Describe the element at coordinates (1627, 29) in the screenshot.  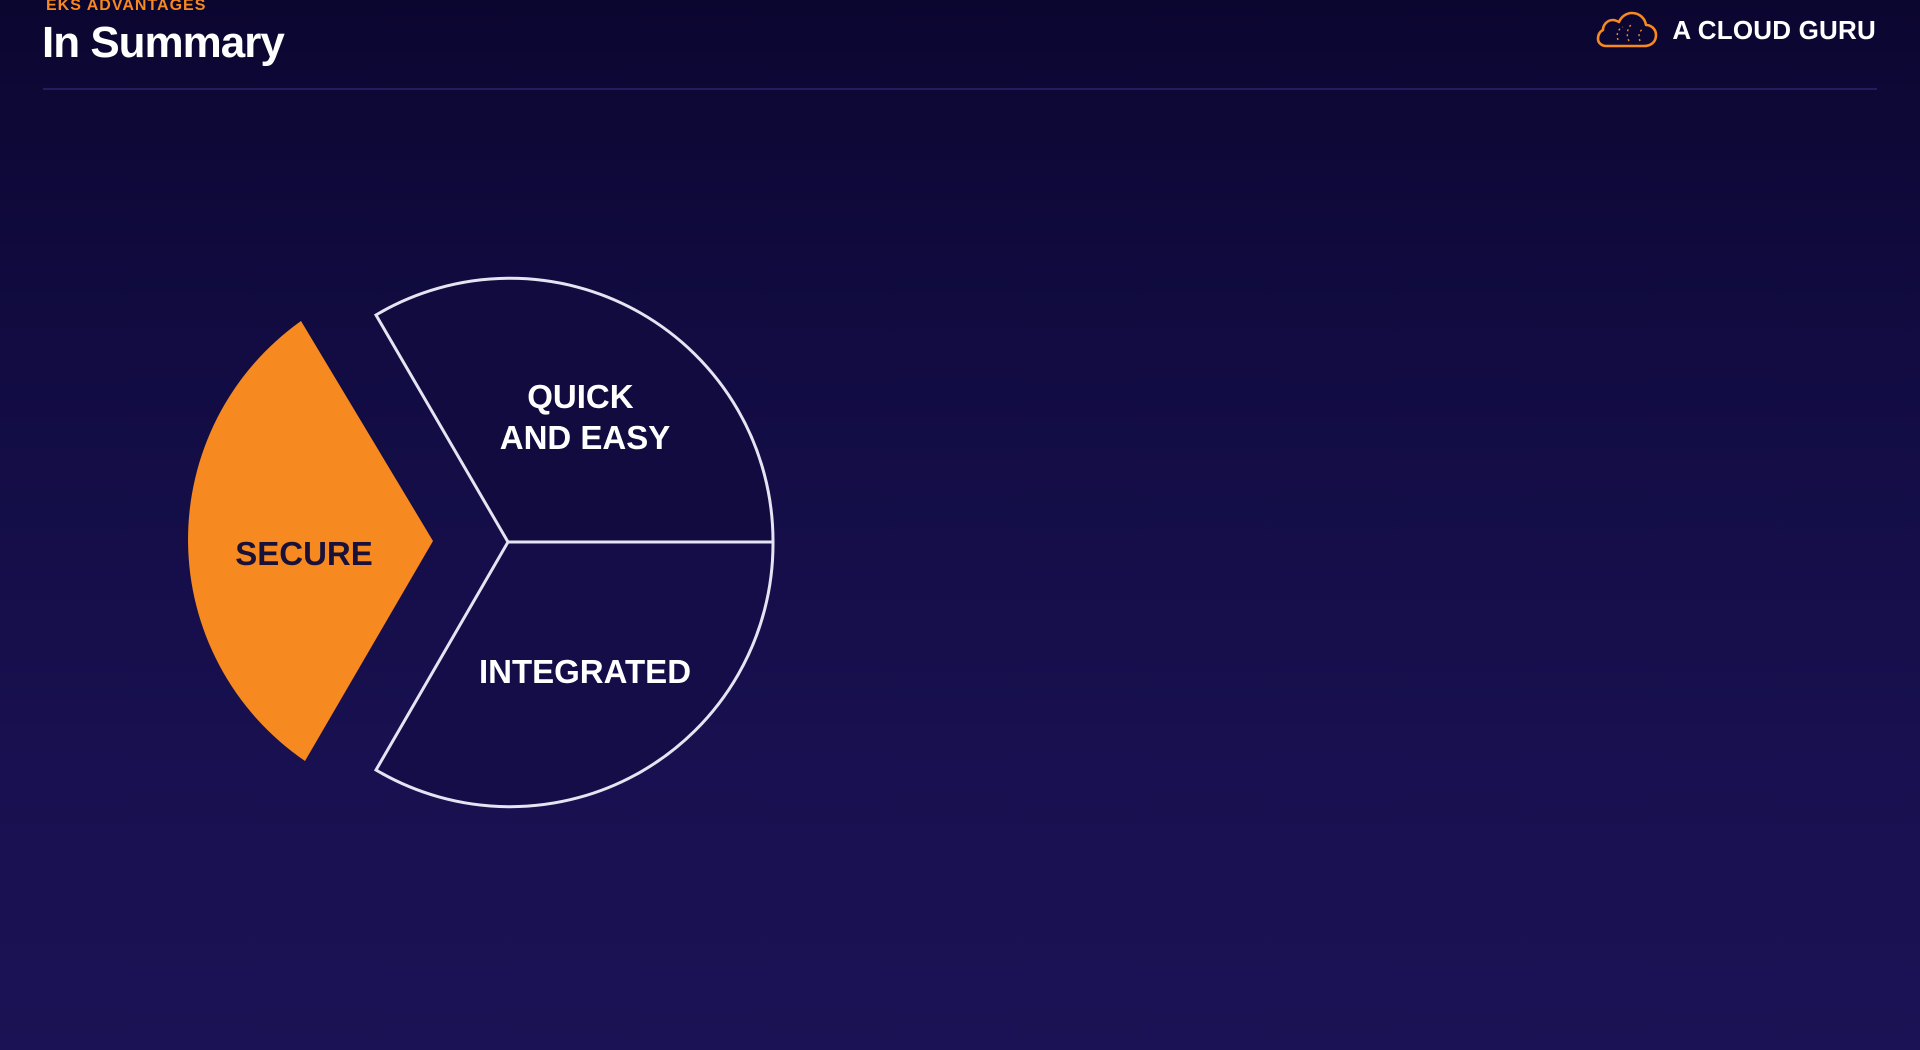
I see `cloud-icon` at that location.